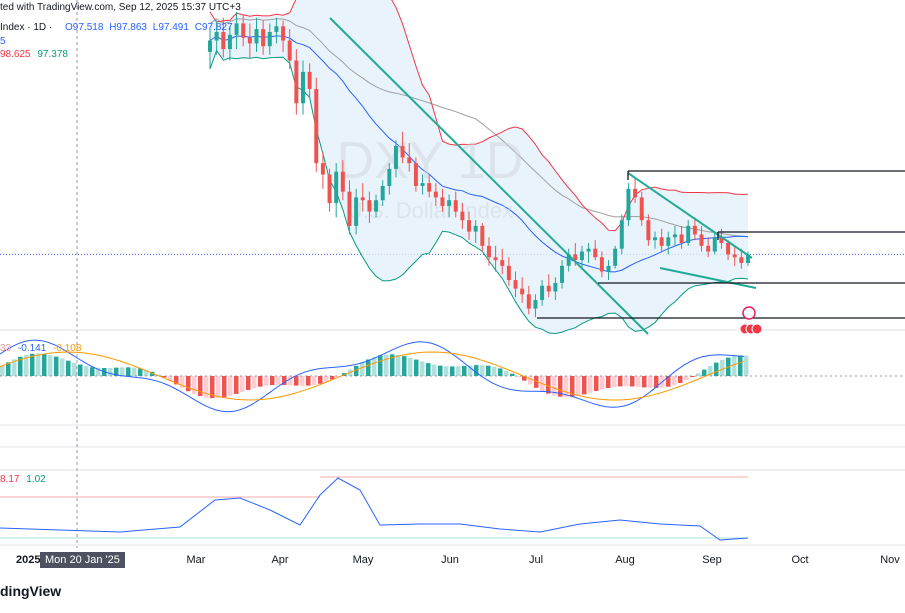 This screenshot has width=905, height=613. I want to click on x-axis-tick-7: Sep, so click(712, 560).